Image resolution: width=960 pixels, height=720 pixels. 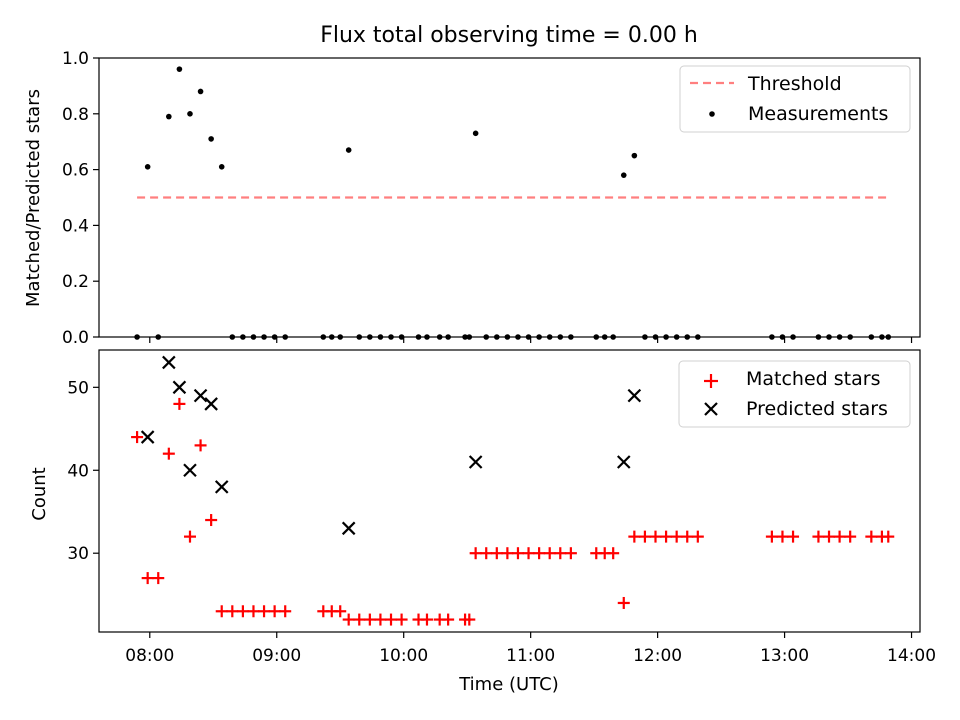 What do you see at coordinates (530, 656) in the screenshot?
I see `bottom-x-tick-label: 11:00` at bounding box center [530, 656].